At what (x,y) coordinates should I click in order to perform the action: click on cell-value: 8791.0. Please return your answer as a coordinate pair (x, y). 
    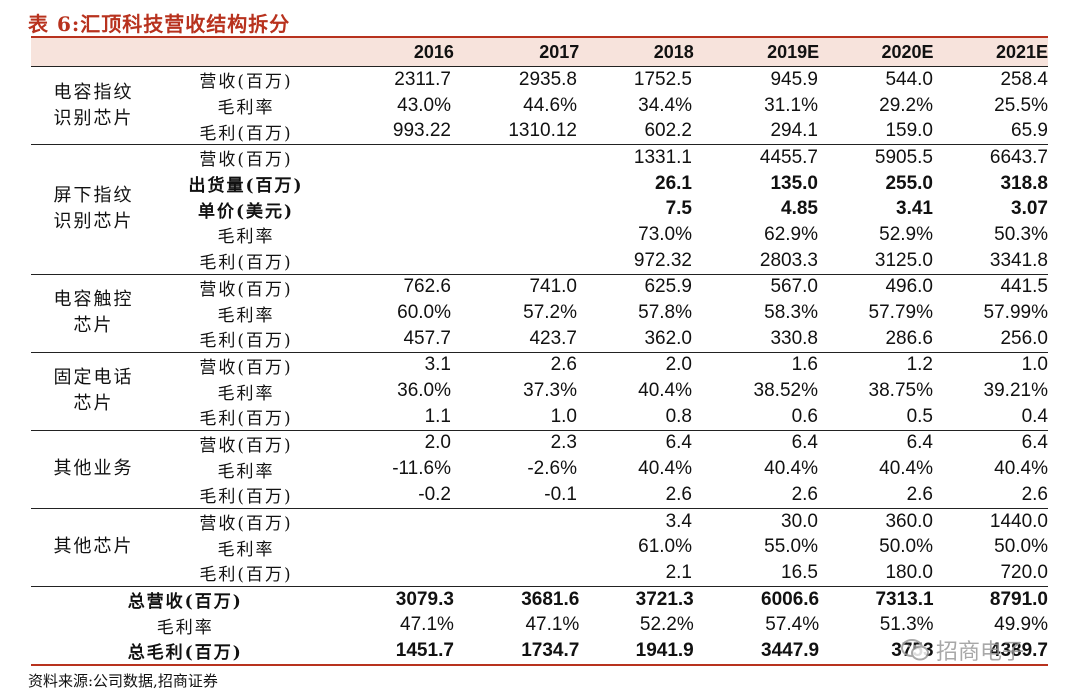
    Looking at the image, I should click on (1019, 599).